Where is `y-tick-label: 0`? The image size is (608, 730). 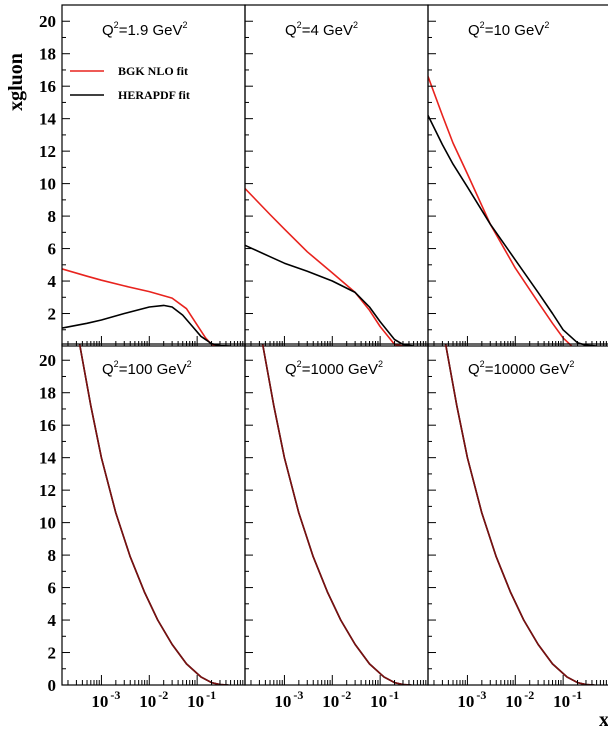
y-tick-label: 0 is located at coordinates (52, 685).